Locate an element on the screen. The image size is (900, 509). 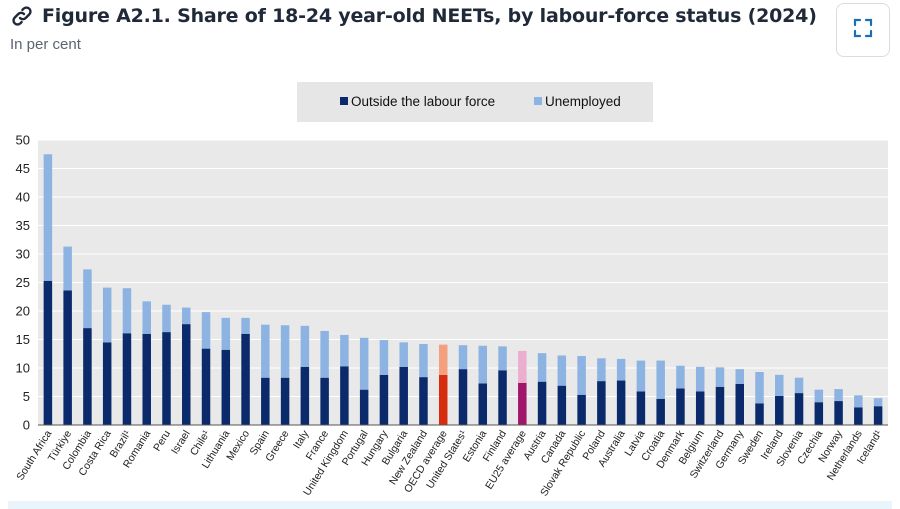
expand-icon is located at coordinates (863, 30).